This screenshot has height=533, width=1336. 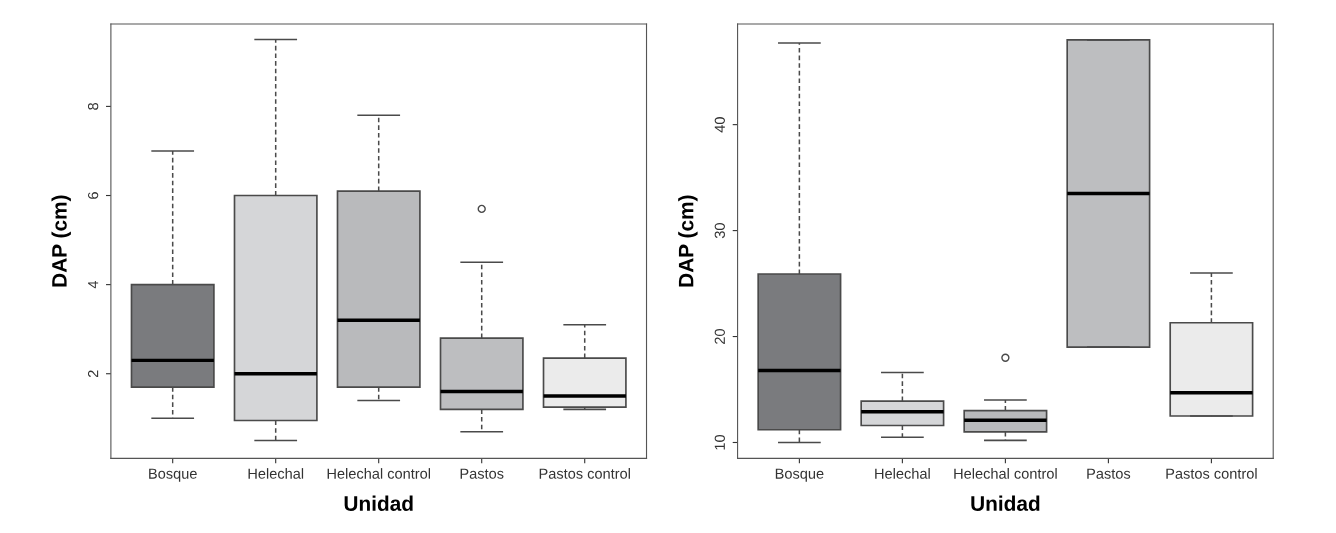 What do you see at coordinates (719, 125) in the screenshot?
I see `y-tick-label: 40` at bounding box center [719, 125].